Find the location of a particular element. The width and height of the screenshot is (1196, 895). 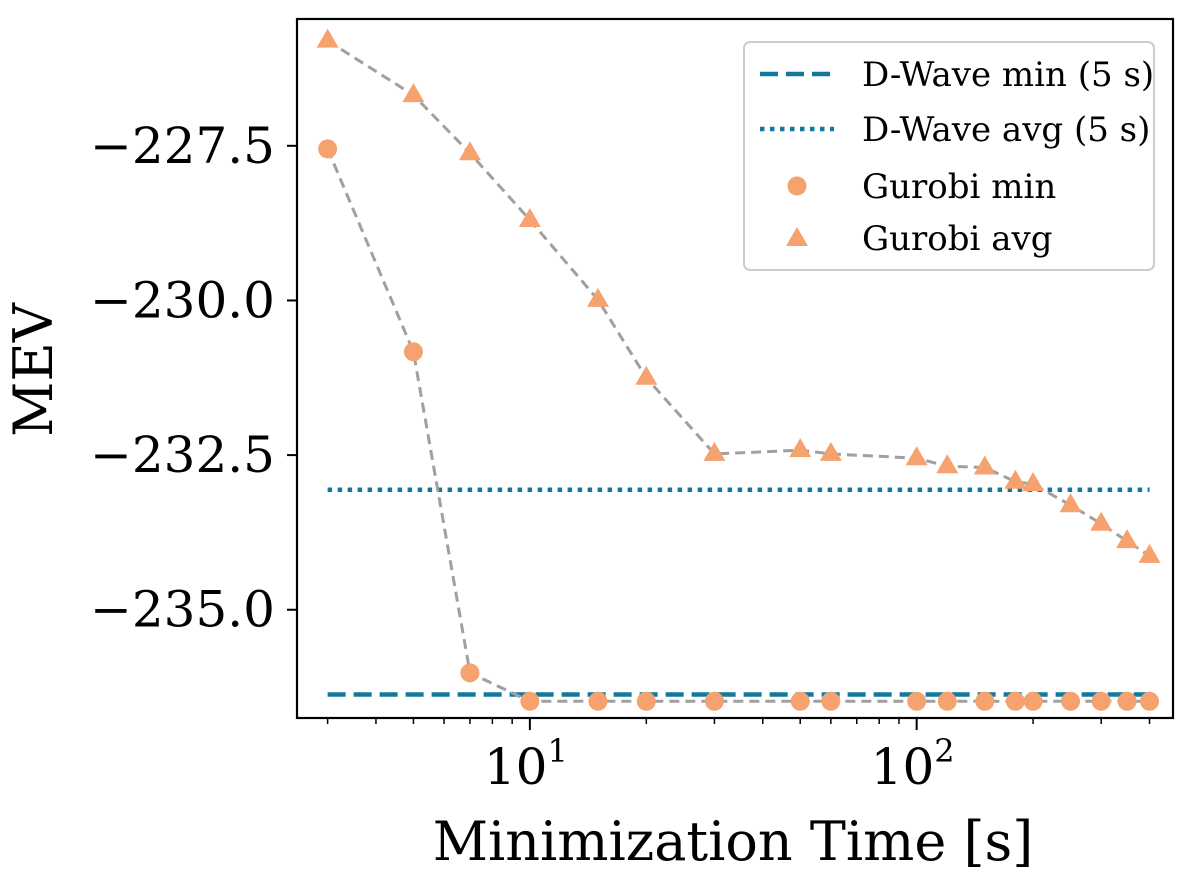

y-tick-label: −235.0 is located at coordinates (182, 610).